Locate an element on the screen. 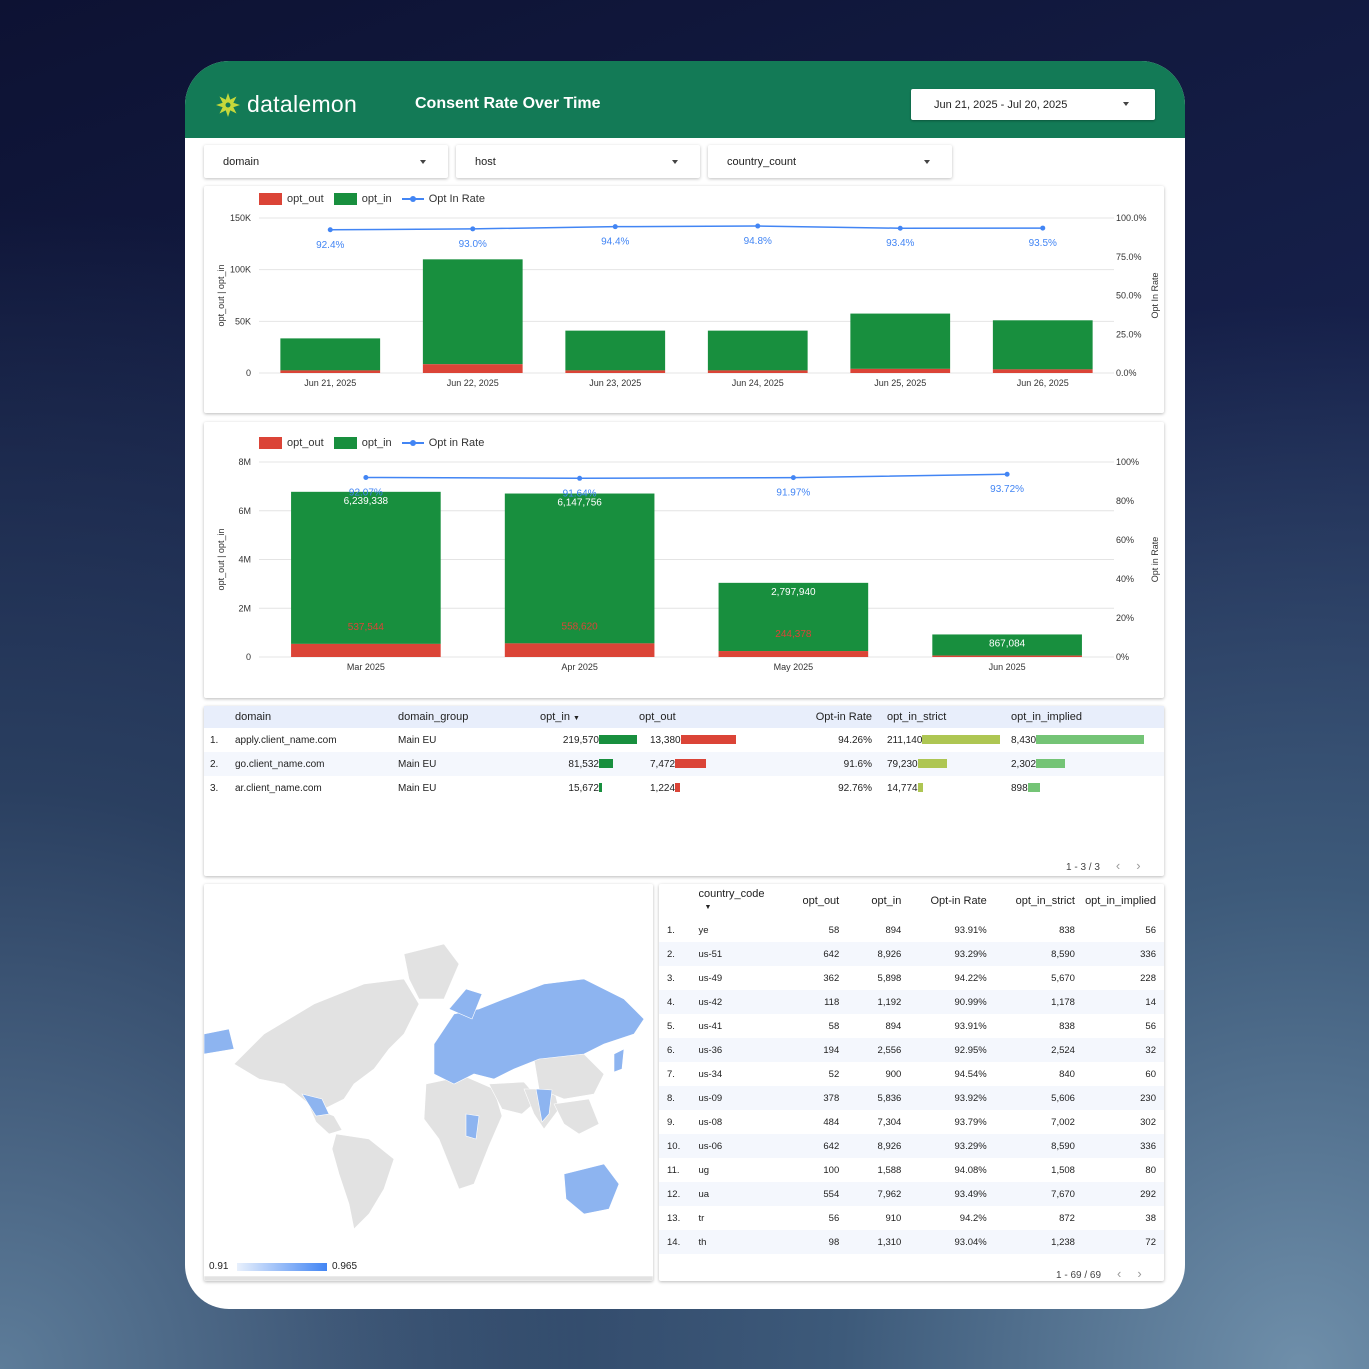  cell-opt-in-implied: 2,302 is located at coordinates (1087, 764).